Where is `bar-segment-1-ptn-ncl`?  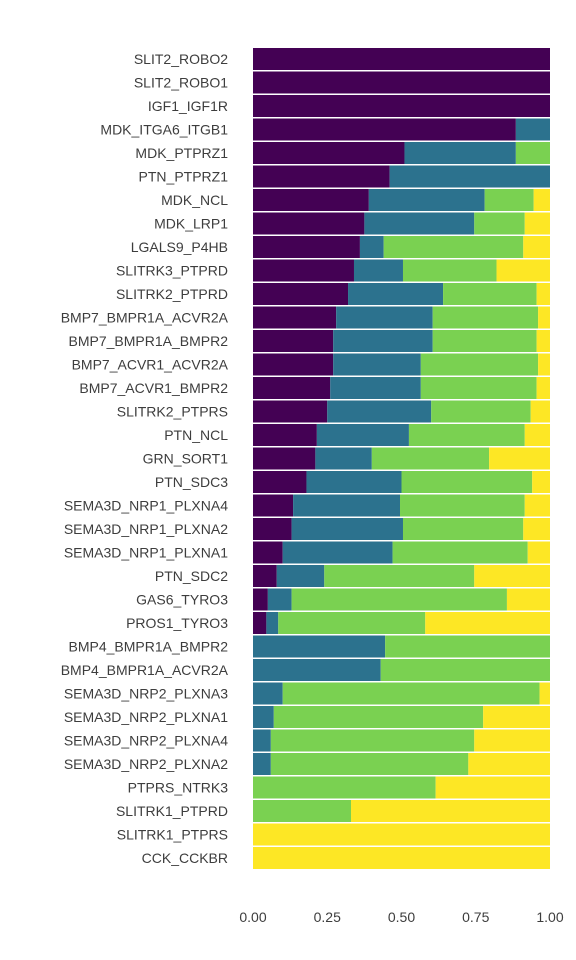
bar-segment-1-ptn-ncl is located at coordinates (285, 435).